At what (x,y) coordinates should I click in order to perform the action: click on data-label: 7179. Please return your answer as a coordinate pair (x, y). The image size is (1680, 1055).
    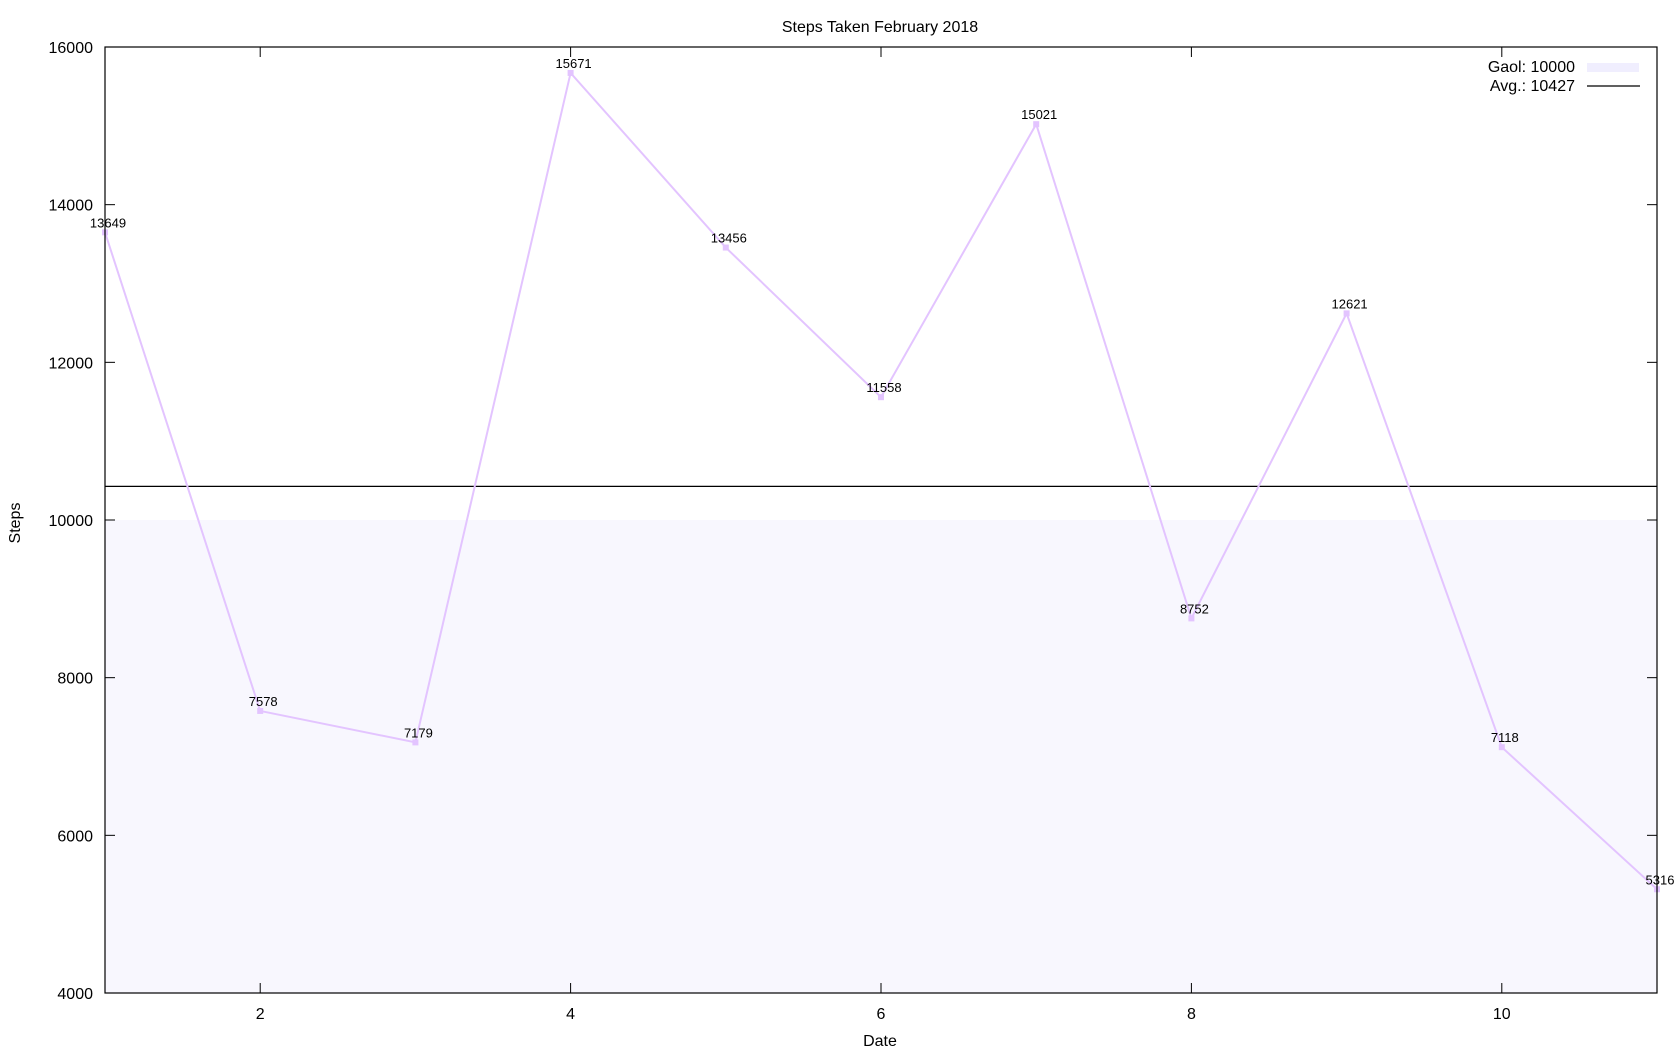
    Looking at the image, I should click on (418, 732).